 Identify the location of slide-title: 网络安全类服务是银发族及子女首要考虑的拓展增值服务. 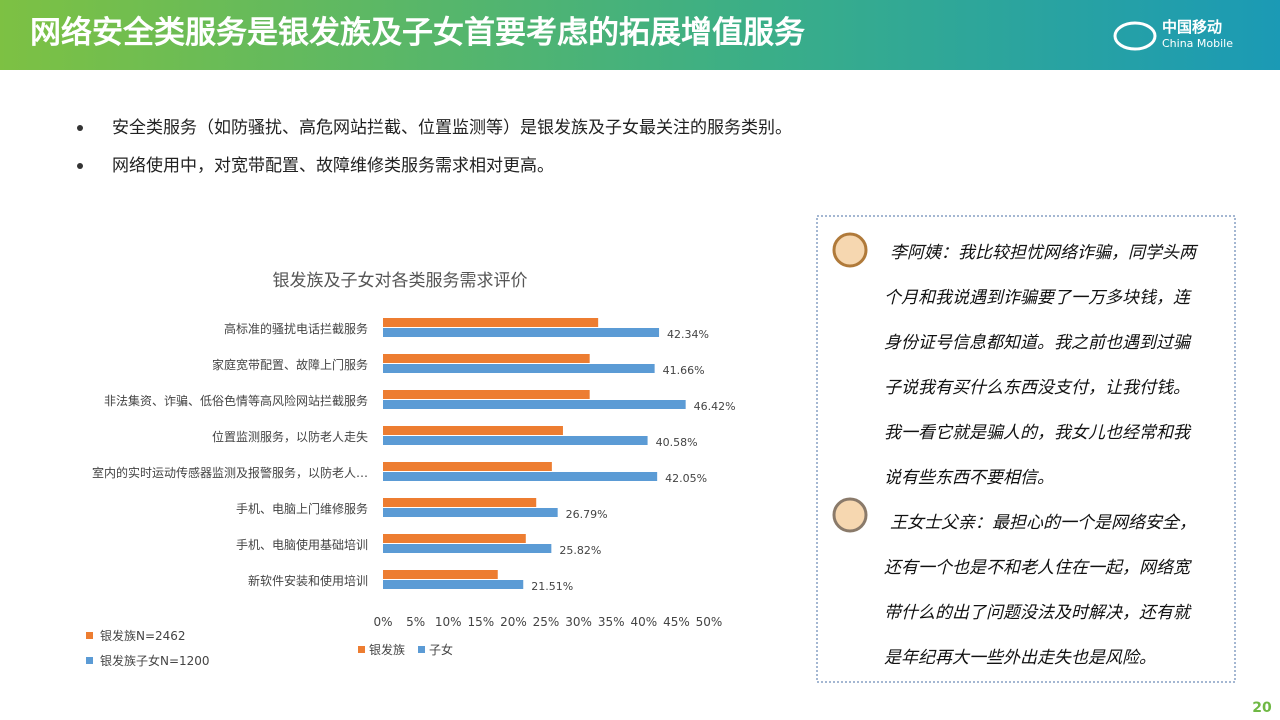
(417, 33).